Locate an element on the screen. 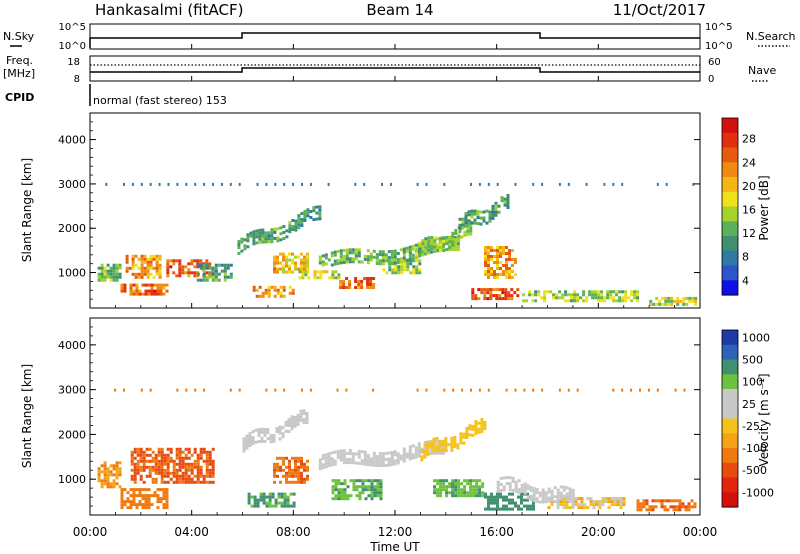  velocity-colorbar-tick: -25 is located at coordinates (751, 426).